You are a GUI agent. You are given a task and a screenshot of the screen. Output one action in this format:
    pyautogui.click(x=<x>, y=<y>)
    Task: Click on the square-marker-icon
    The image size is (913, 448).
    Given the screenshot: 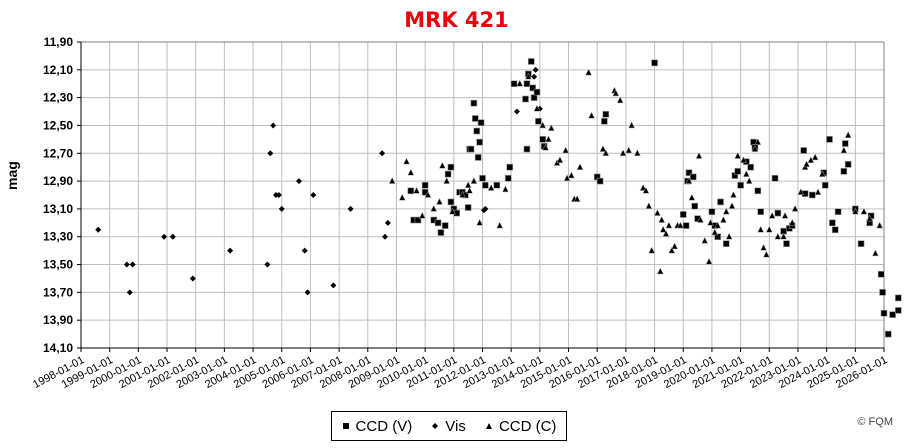 What is the action you would take?
    pyautogui.click(x=345, y=426)
    